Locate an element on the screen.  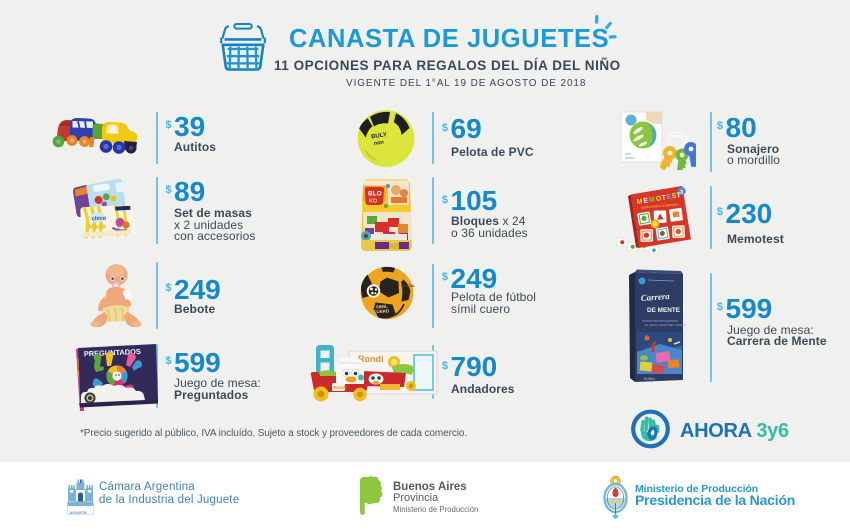
svg-text: non is located at coordinates (379, 143).